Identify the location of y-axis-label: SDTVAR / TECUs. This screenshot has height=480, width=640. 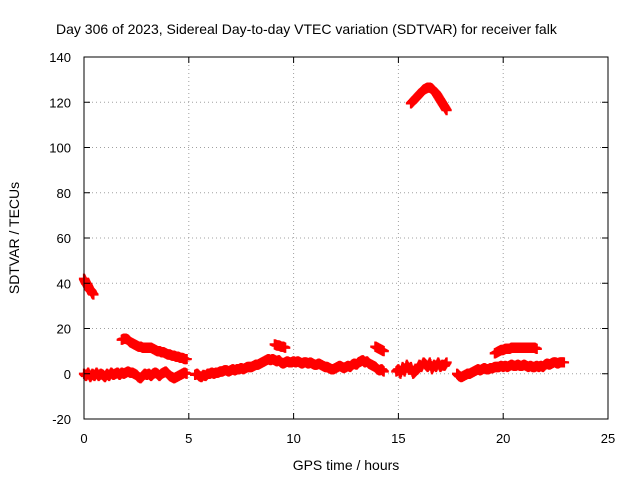
(14, 238).